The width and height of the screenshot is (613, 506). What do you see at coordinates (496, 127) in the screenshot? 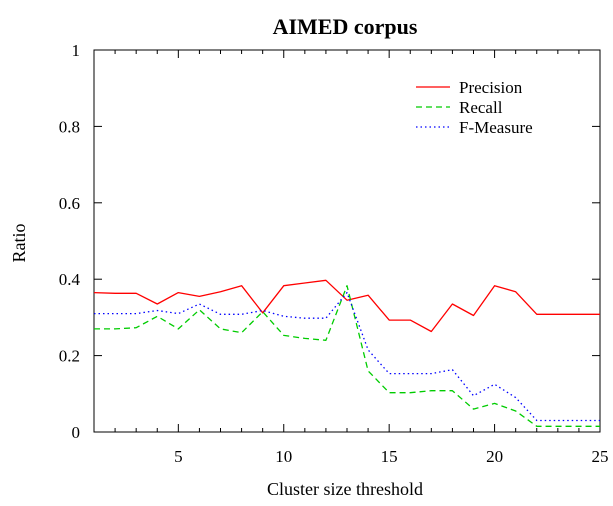
I see `legend-label-f-measure: F-Measure` at bounding box center [496, 127].